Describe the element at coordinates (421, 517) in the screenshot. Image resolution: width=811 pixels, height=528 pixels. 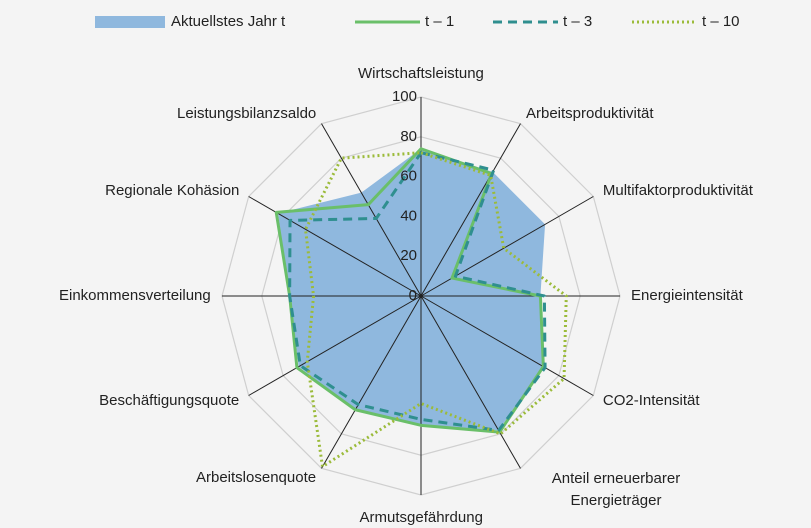
I see `category-label: Armutsgefährdung` at that location.